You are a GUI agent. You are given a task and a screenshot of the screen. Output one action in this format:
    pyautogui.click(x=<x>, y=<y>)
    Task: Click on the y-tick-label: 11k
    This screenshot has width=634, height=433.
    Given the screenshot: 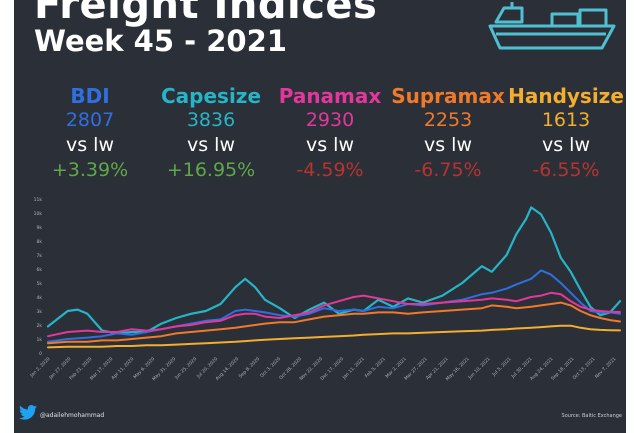 What is the action you would take?
    pyautogui.click(x=38, y=200)
    